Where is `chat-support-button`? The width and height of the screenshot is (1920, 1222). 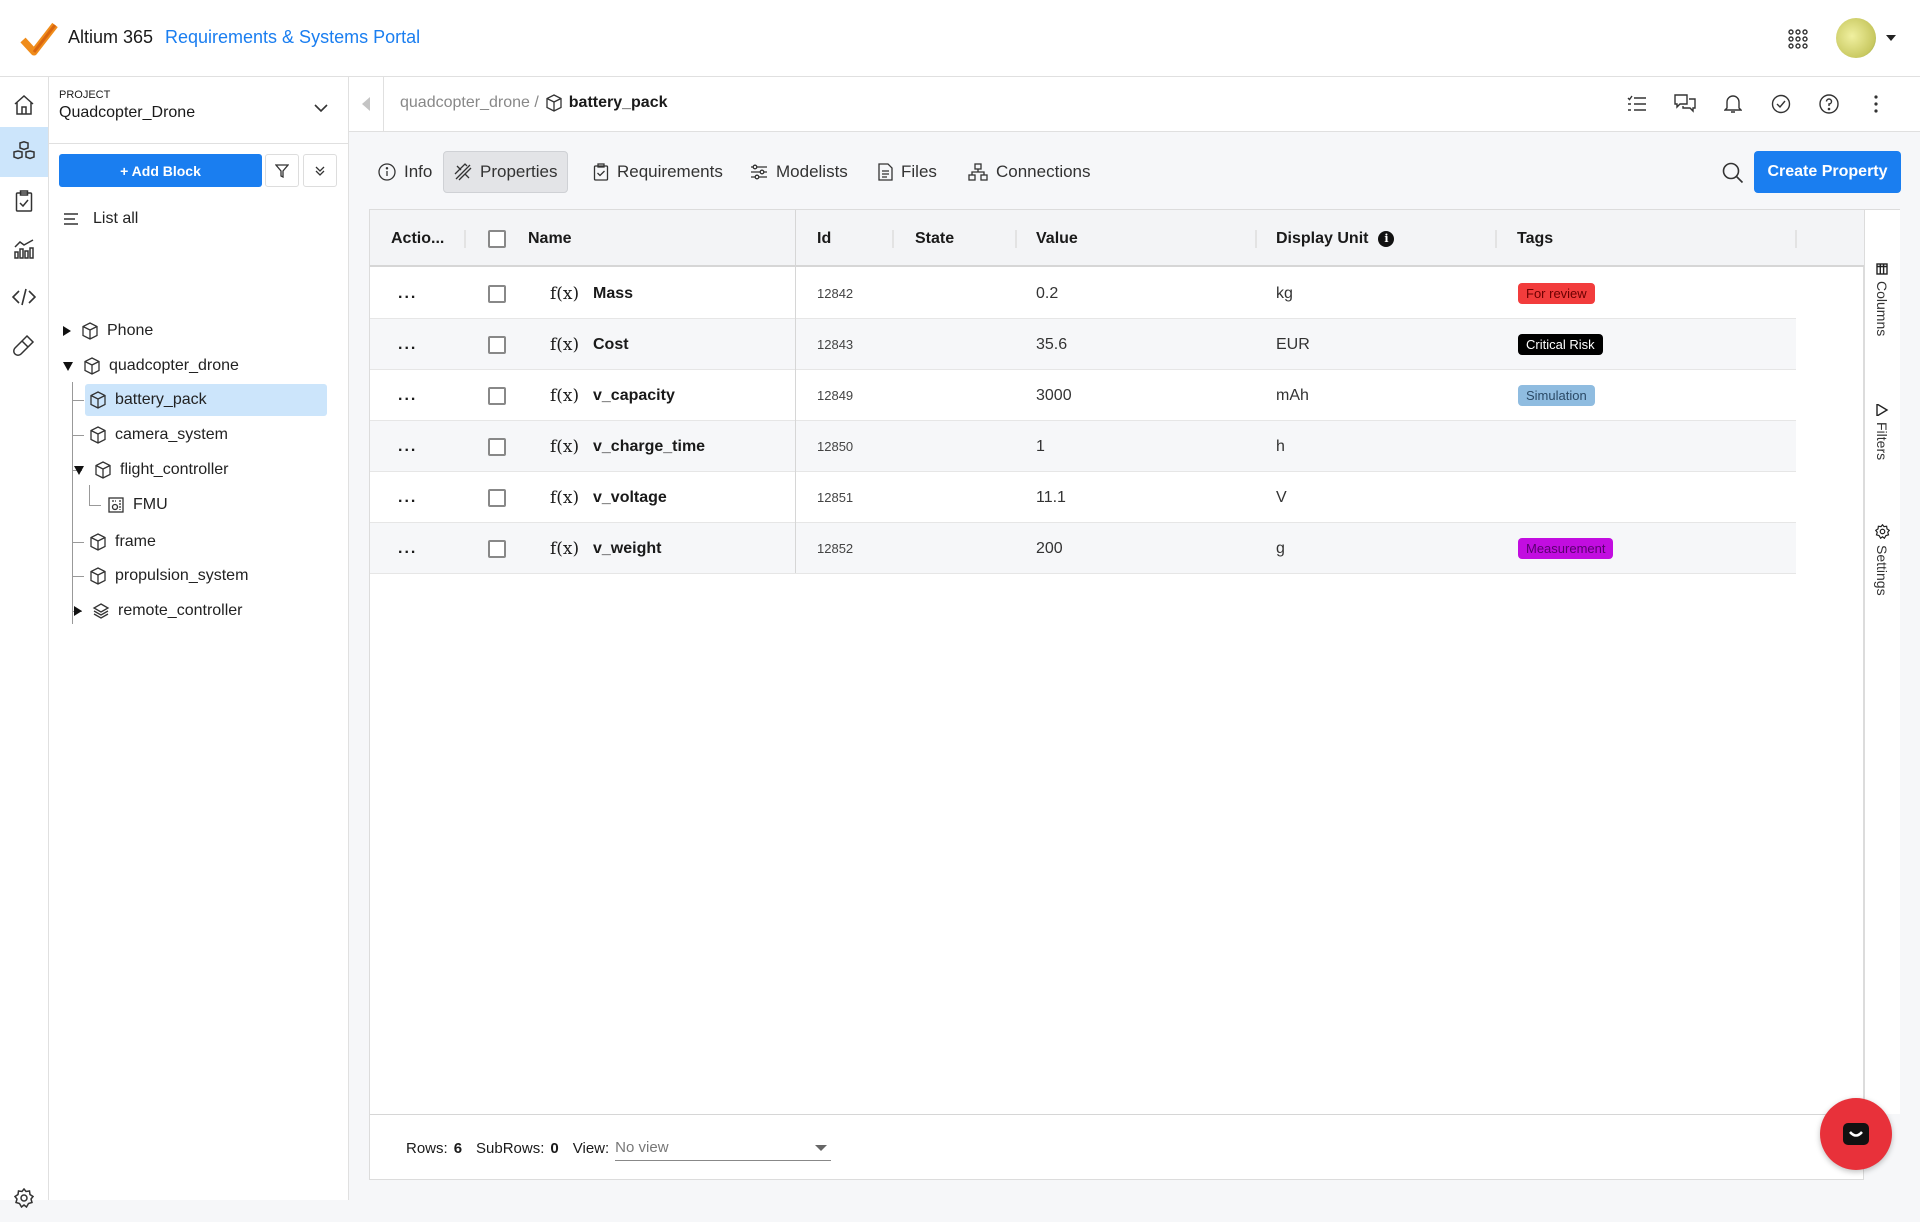 chat-support-button is located at coordinates (1856, 1134).